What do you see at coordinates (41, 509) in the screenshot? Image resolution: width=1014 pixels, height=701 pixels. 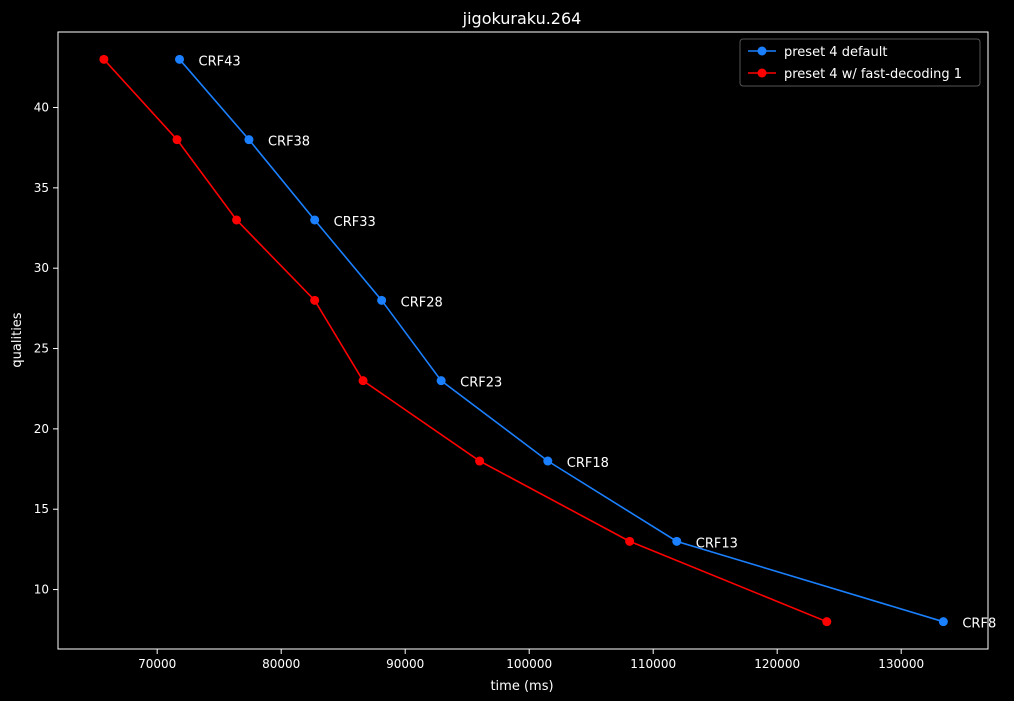 I see `y-tick-label: 15` at bounding box center [41, 509].